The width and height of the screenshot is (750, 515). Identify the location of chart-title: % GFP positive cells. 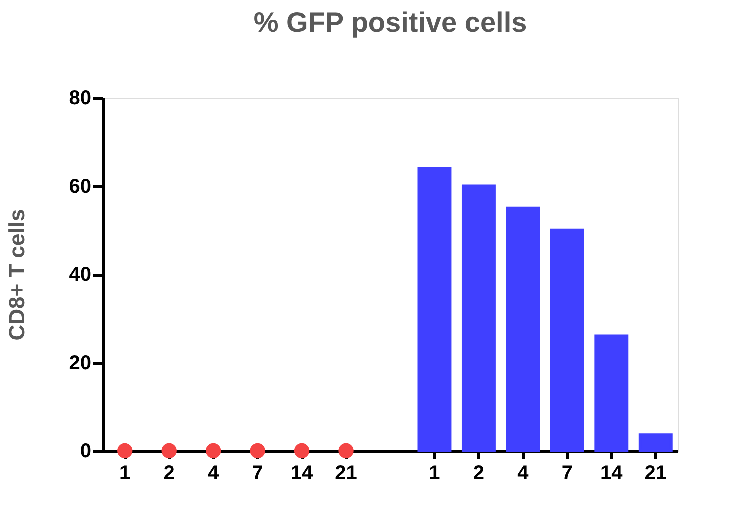
(391, 22).